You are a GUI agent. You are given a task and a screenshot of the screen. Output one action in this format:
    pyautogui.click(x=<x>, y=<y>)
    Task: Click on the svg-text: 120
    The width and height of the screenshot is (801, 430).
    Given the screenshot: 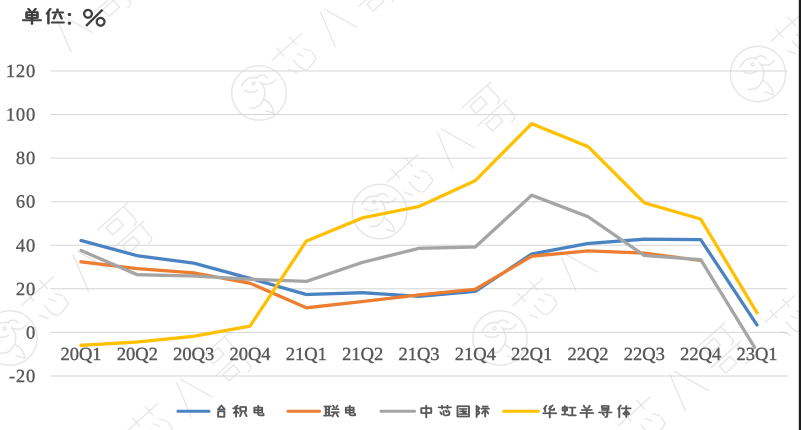 What is the action you would take?
    pyautogui.click(x=21, y=72)
    